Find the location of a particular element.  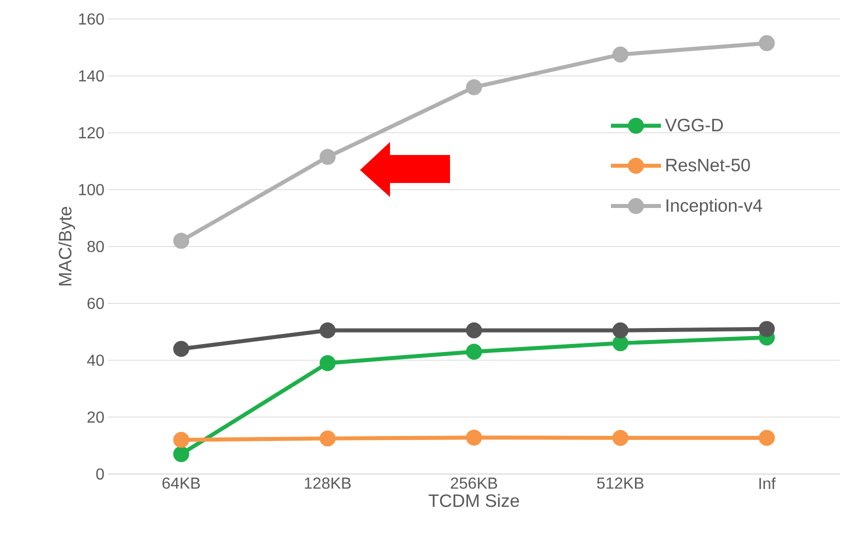

legend-label: Inception-v4 is located at coordinates (714, 207).